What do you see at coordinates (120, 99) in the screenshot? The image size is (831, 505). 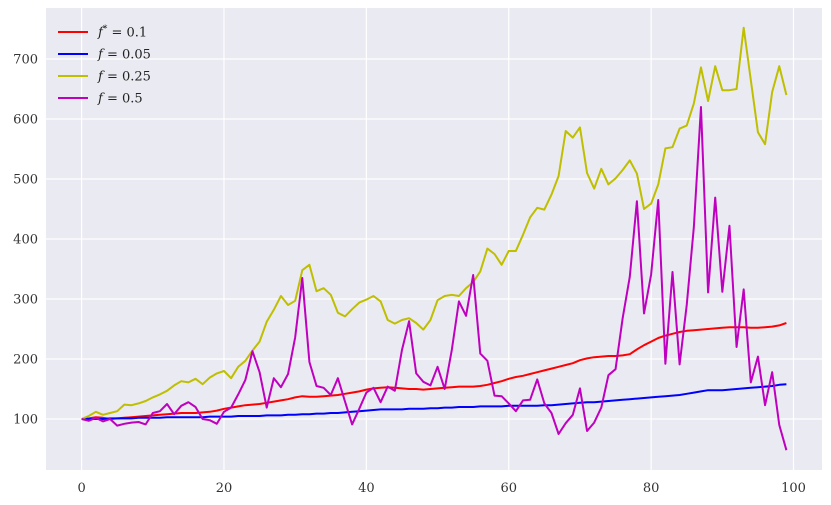 I see `legend-label-3: f = 0.5` at bounding box center [120, 99].